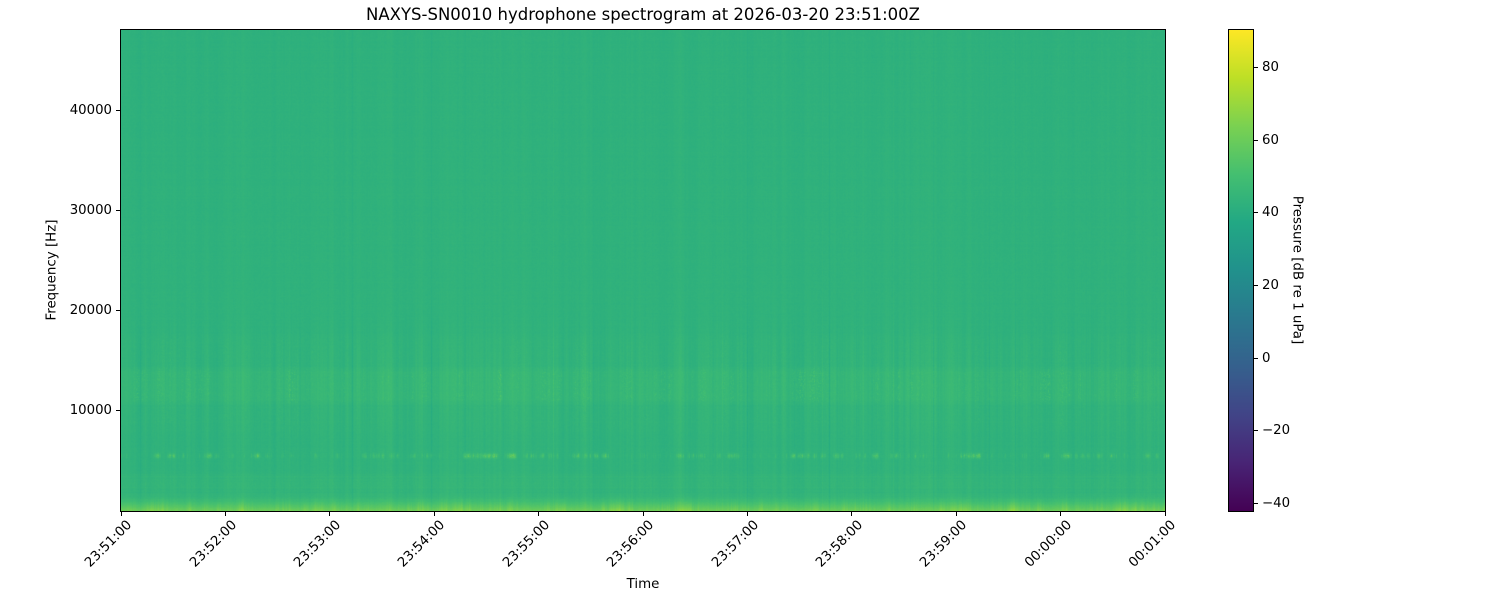 The height and width of the screenshot is (600, 1500). What do you see at coordinates (1048, 544) in the screenshot?
I see `x-tick-label: 00:00:00` at bounding box center [1048, 544].